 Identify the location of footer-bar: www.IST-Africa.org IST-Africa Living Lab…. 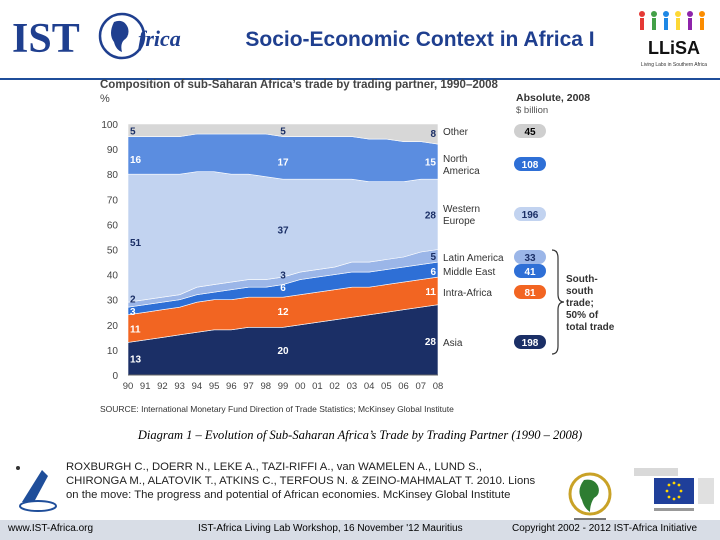
(360, 530).